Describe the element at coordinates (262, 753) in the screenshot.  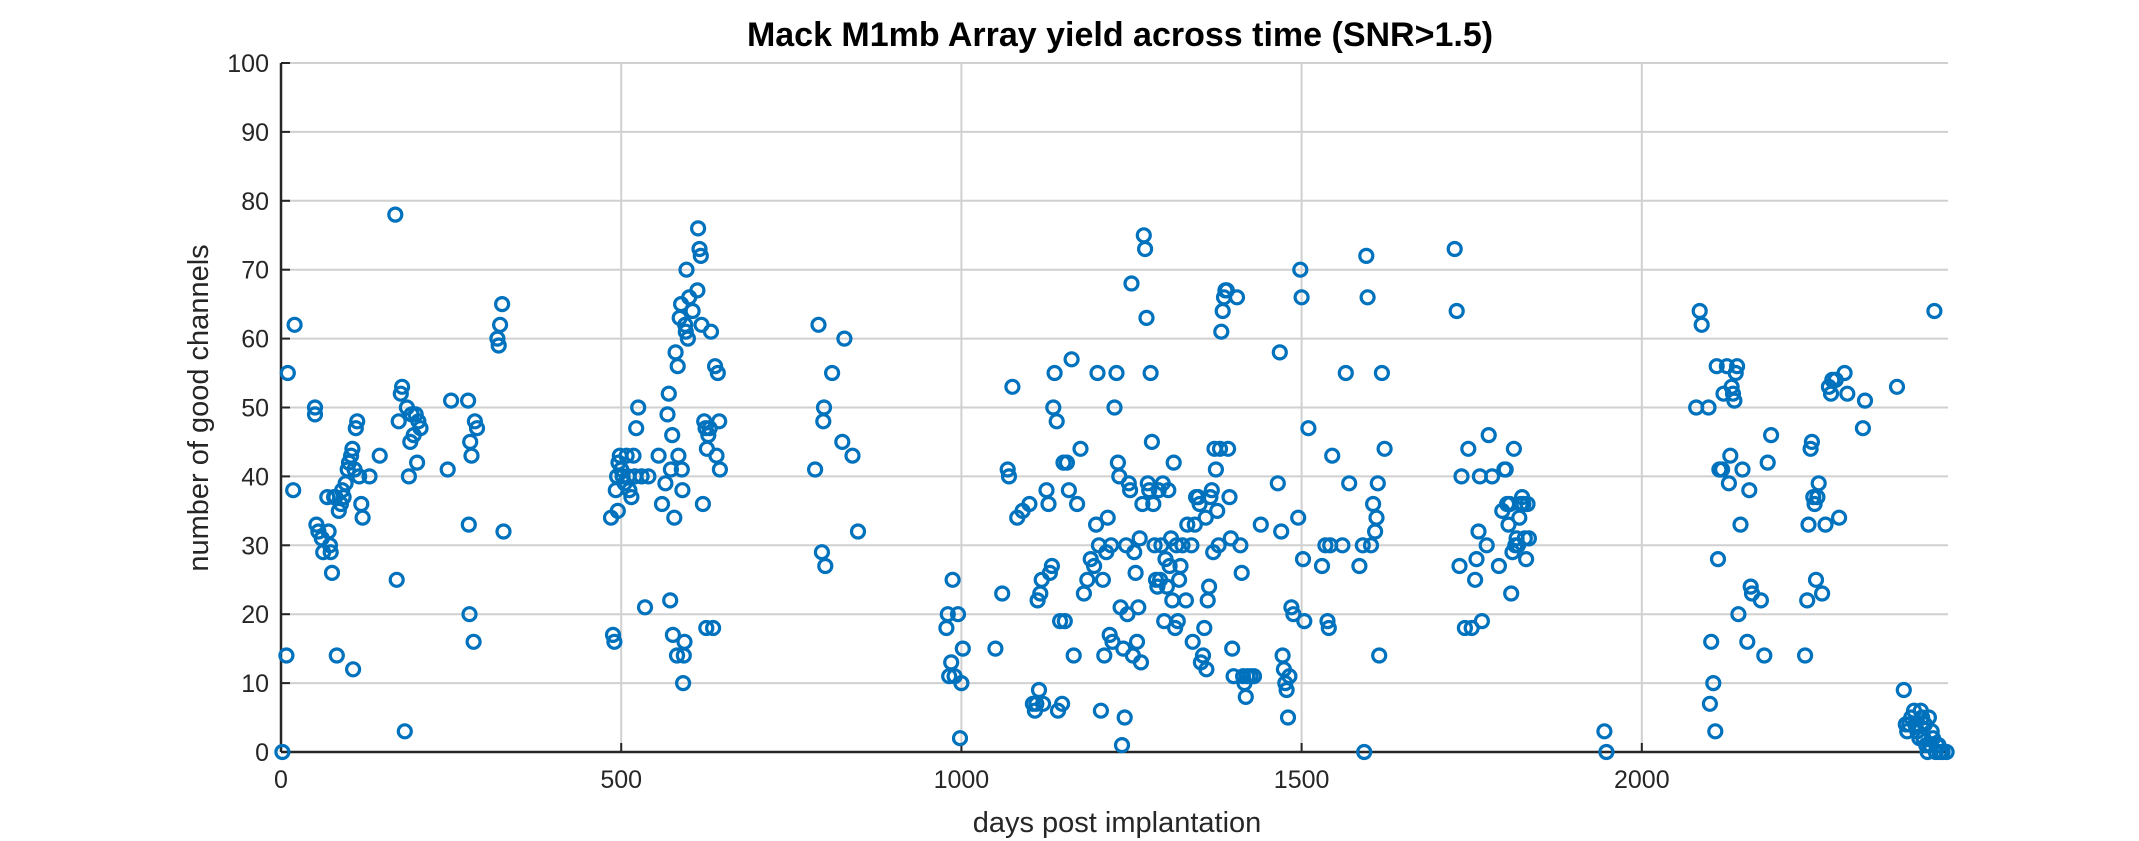
I see `y-tick-label: 0` at that location.